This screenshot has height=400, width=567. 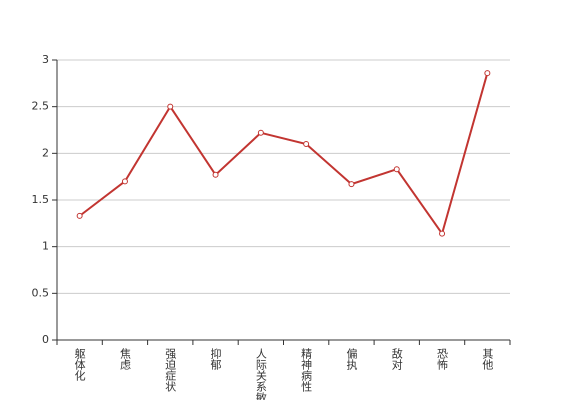 What do you see at coordinates (215, 358) in the screenshot?
I see `x-tick-label: 抑郁` at bounding box center [215, 358].